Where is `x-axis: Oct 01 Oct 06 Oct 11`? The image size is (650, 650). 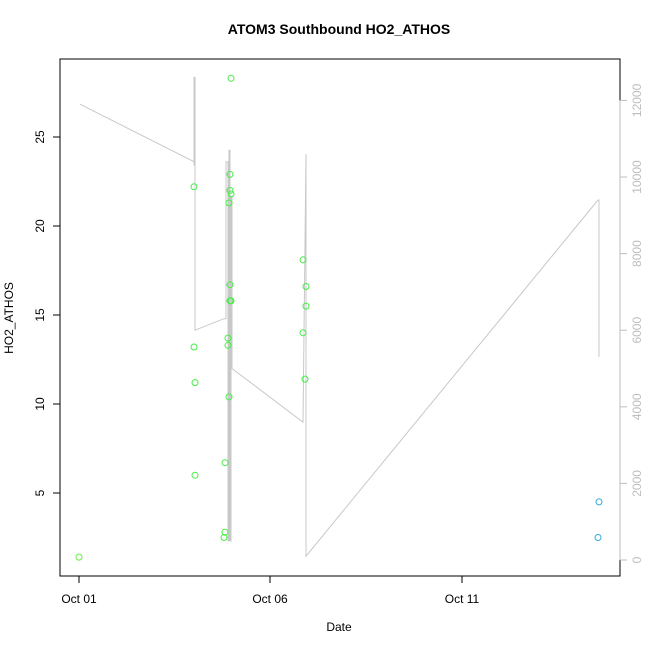 x-axis: Oct 01 Oct 06 Oct 11 is located at coordinates (270, 590).